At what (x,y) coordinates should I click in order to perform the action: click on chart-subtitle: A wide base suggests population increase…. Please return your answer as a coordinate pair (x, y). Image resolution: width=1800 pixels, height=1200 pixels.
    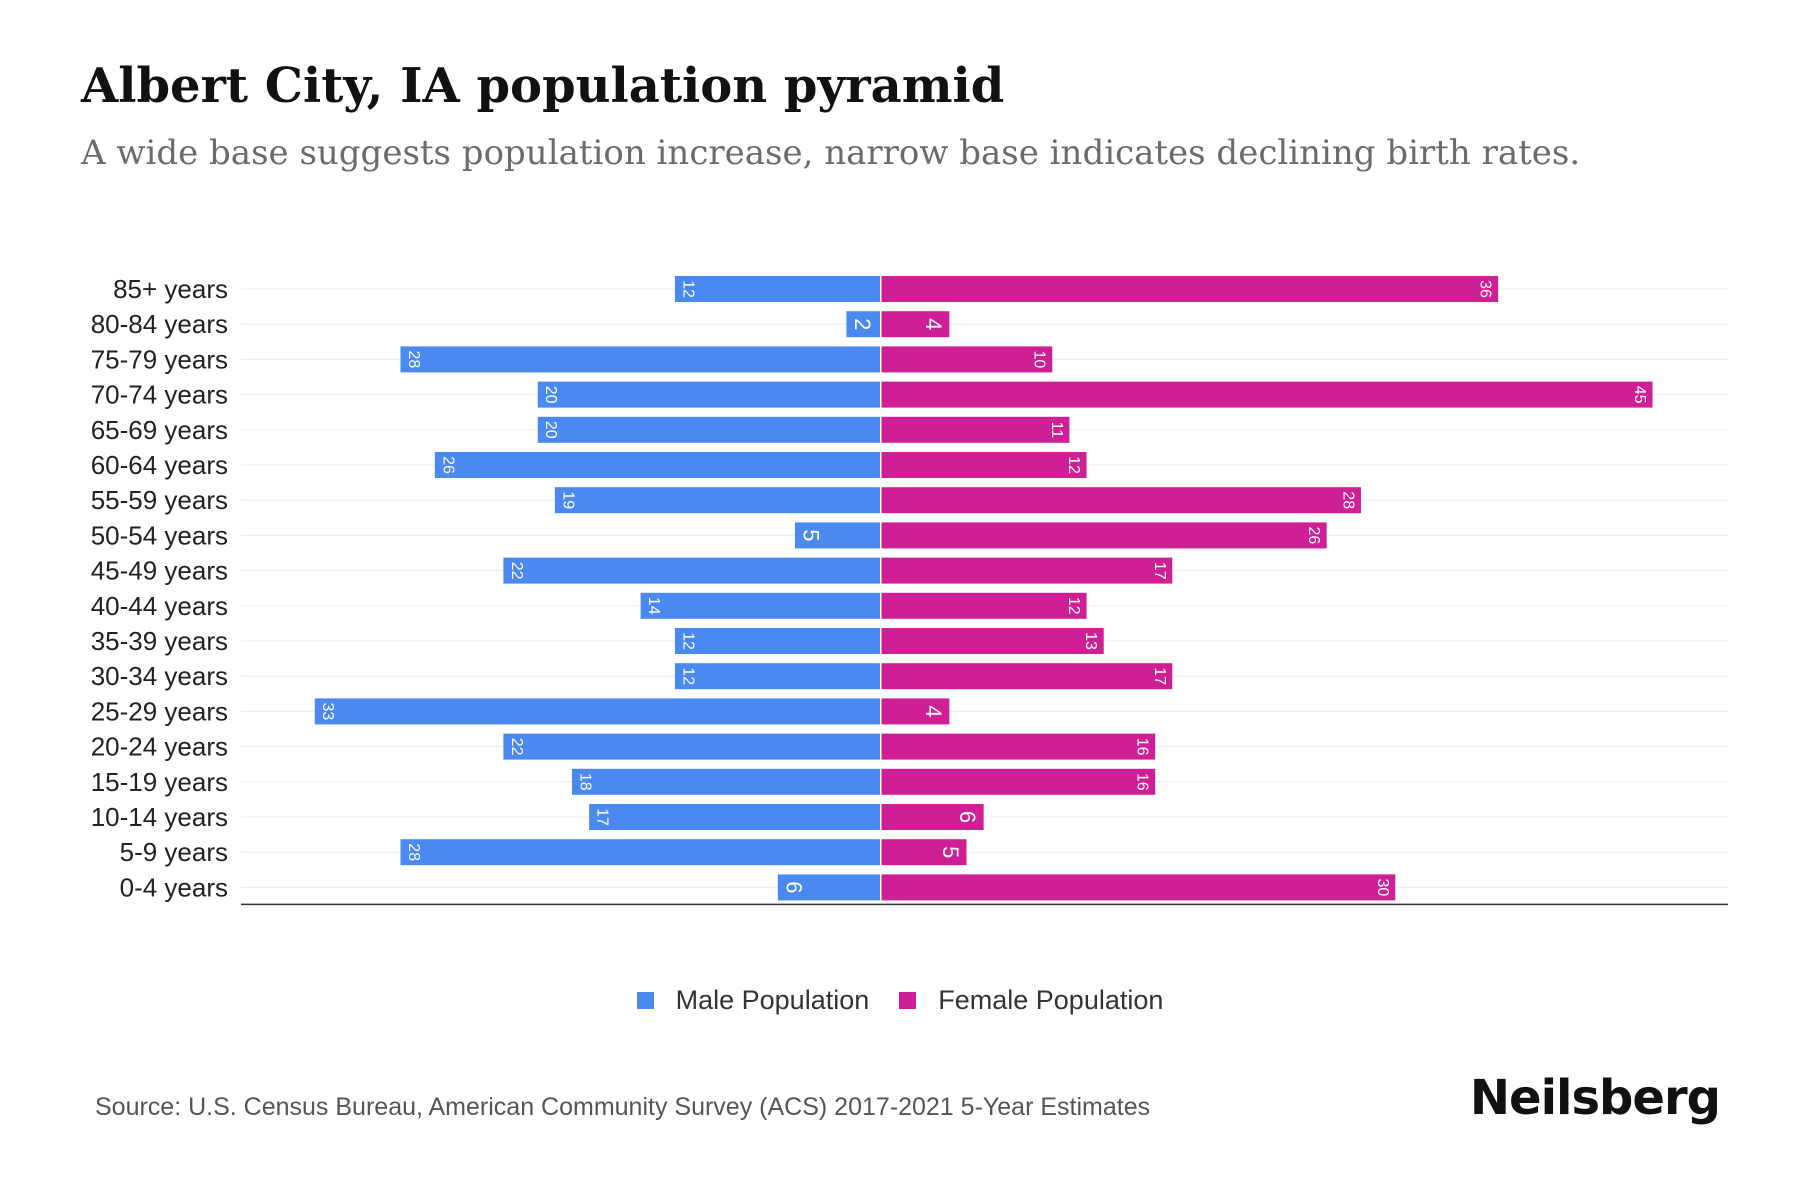
    Looking at the image, I should click on (831, 153).